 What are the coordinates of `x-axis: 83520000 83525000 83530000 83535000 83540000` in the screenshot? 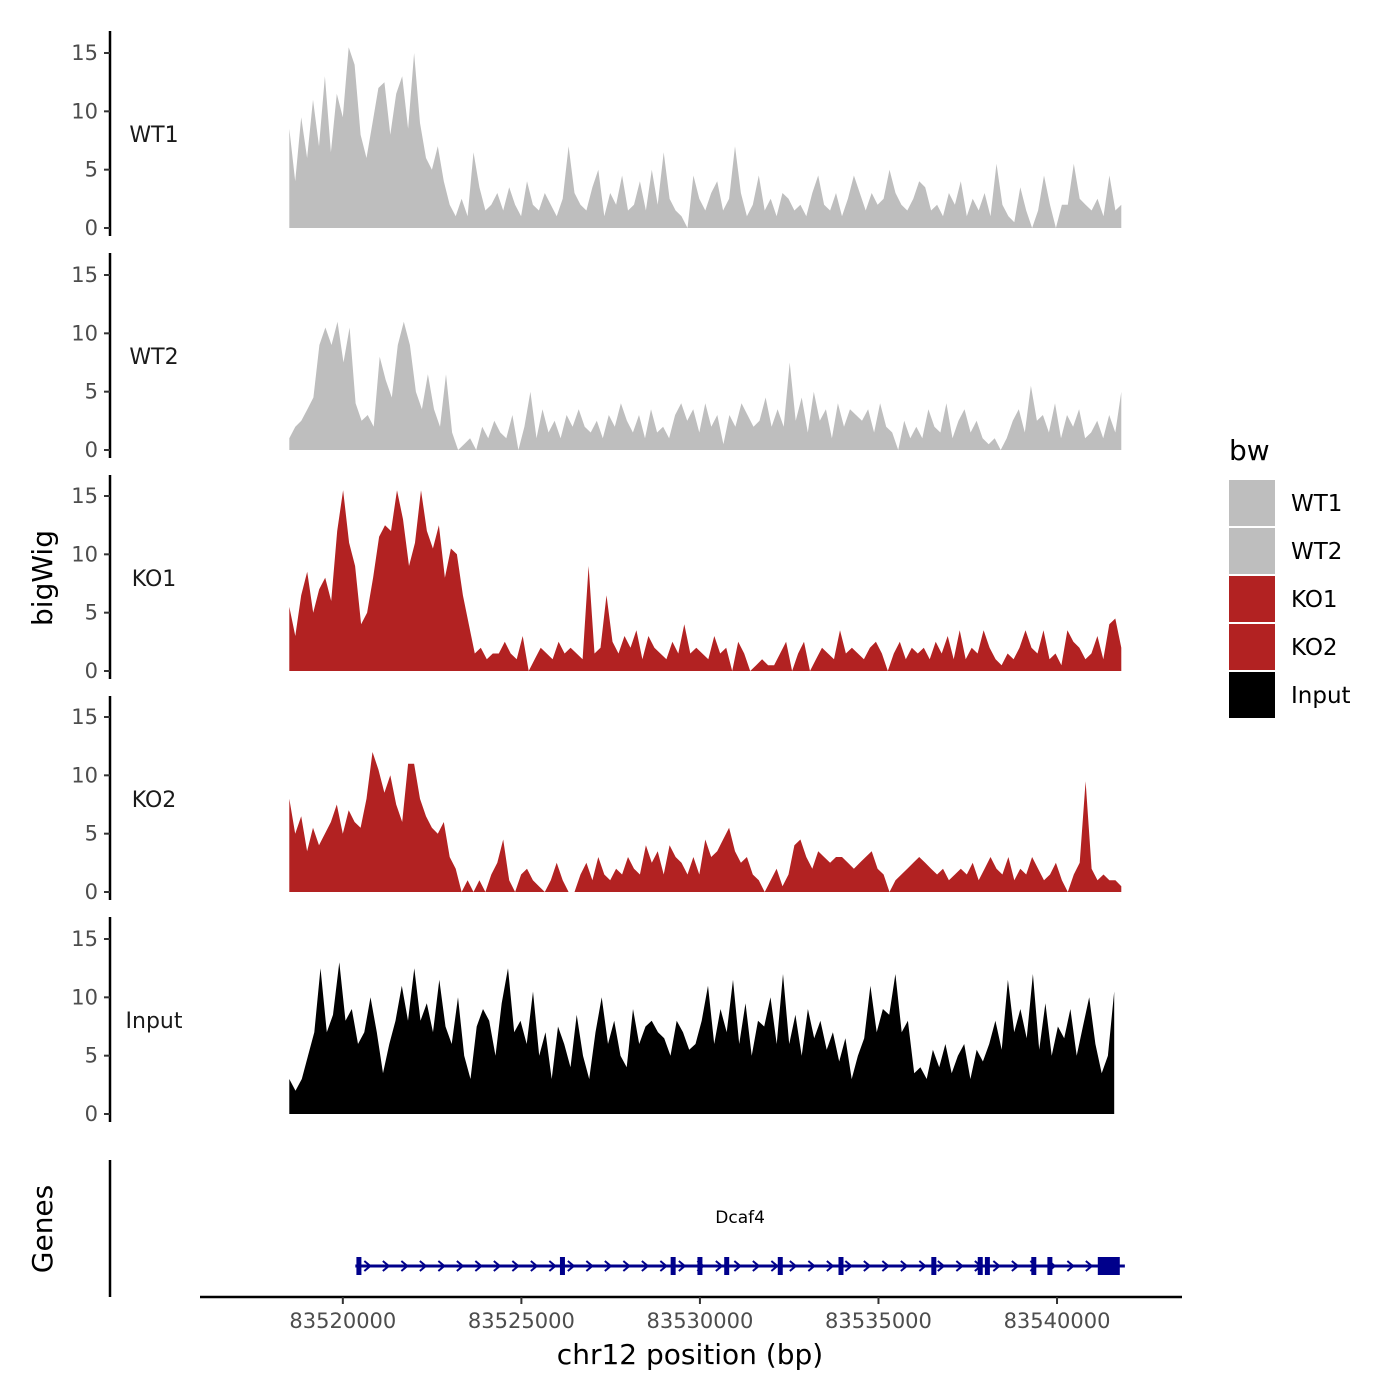 It's located at (691, 1314).